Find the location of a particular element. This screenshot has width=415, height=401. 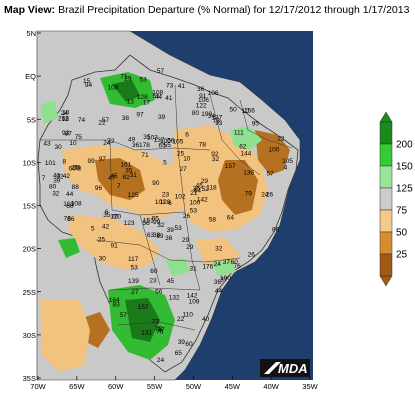

mda-logo-background is located at coordinates (285, 368).